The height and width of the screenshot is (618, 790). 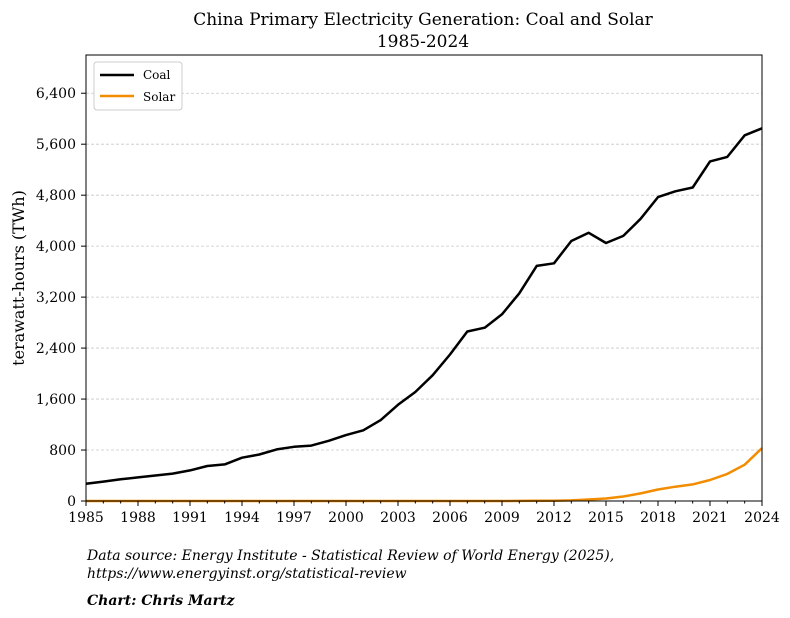 I want to click on x-tick-label: 2012, so click(x=554, y=518).